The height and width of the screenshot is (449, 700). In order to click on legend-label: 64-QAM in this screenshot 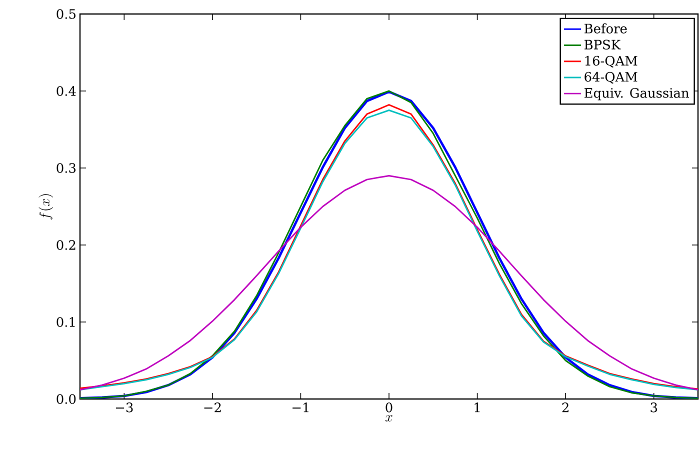, I will do `click(611, 78)`.